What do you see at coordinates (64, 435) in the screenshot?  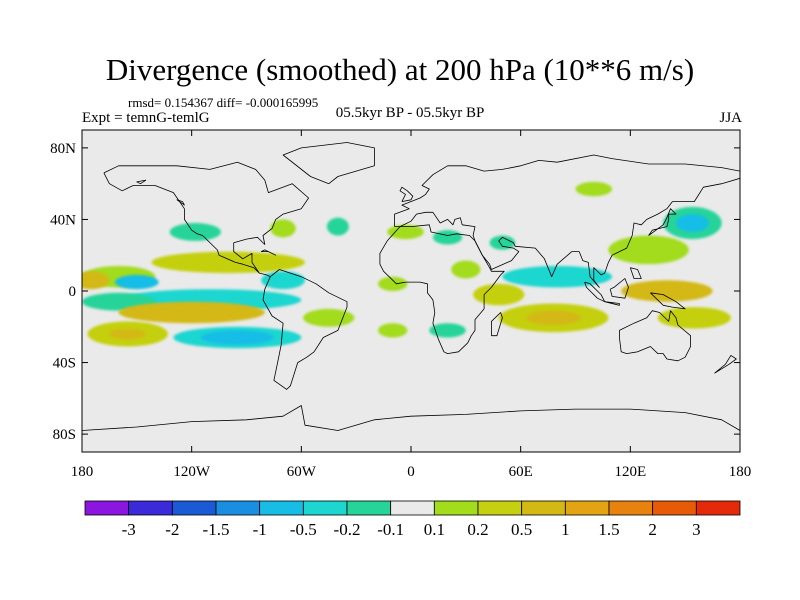 I see `y-tick-label: 80S` at bounding box center [64, 435].